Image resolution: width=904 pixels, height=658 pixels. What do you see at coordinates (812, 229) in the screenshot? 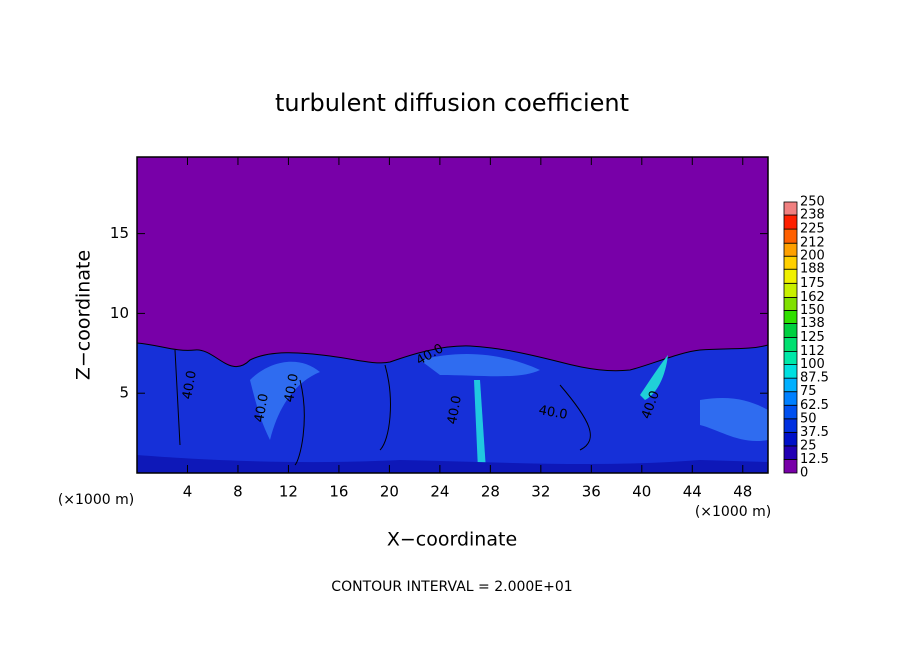
I see `colorbar-label: 225` at bounding box center [812, 229].